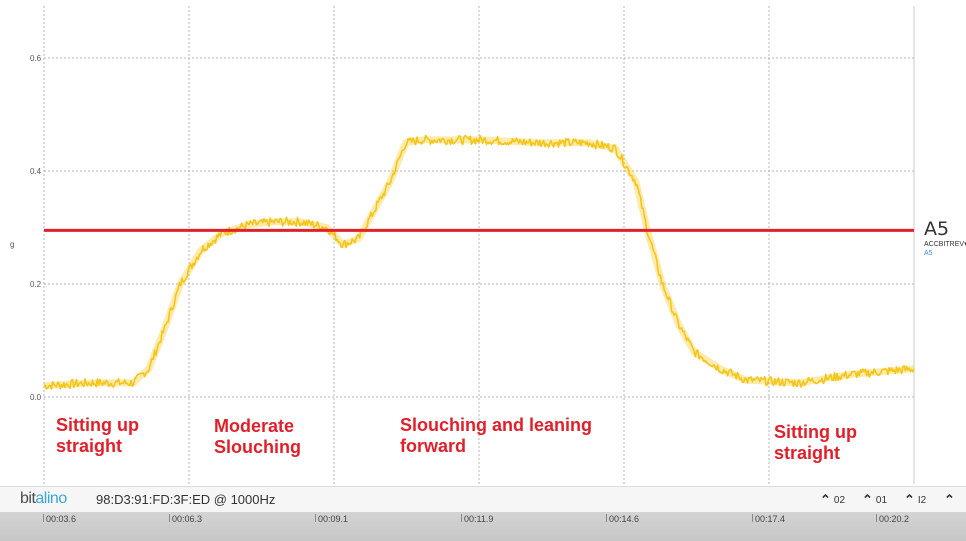  I want to click on annotation-moderate-slouching: Moderate Slouching, so click(257, 437).